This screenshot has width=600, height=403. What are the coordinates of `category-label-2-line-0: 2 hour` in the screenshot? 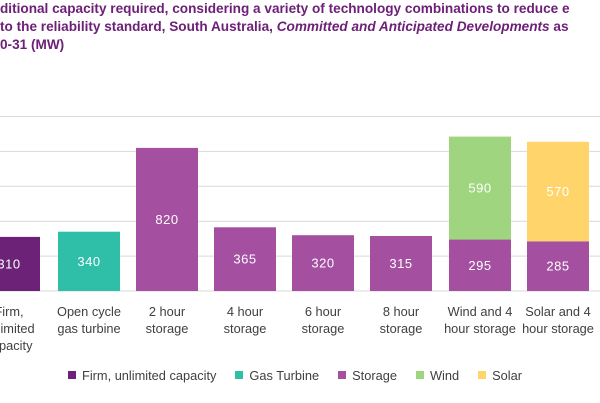 It's located at (167, 311).